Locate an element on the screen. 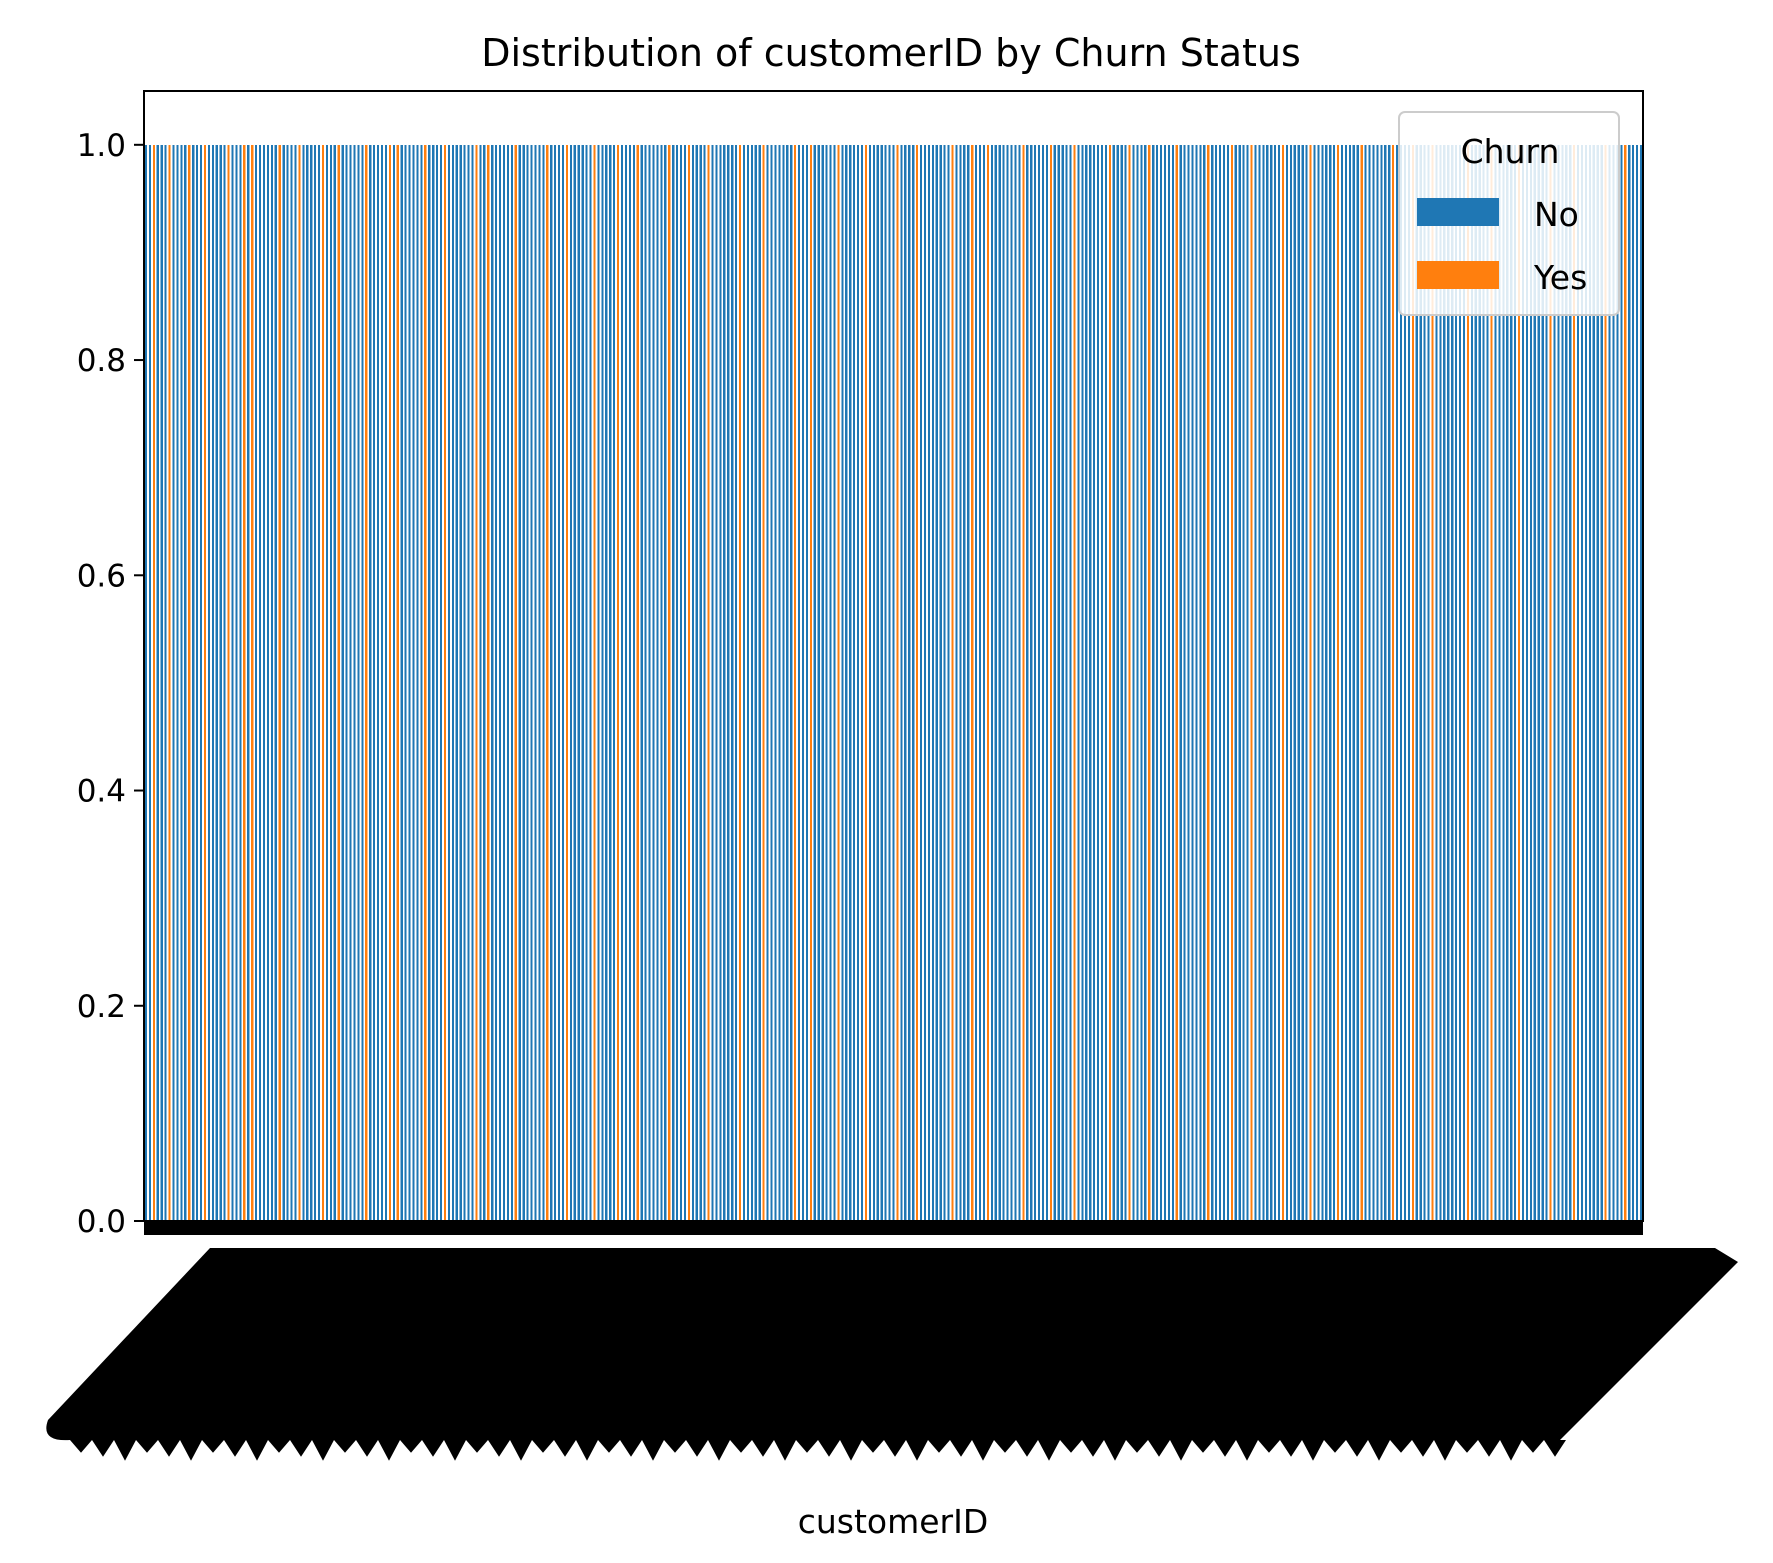  legend-title: Churn is located at coordinates (1510, 151).